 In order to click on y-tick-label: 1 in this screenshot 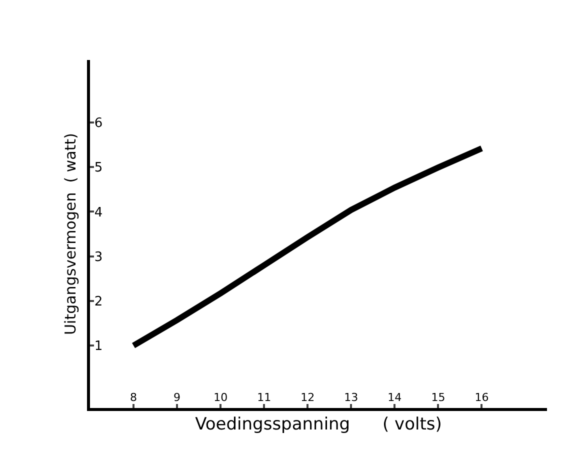, I will do `click(98, 346)`.